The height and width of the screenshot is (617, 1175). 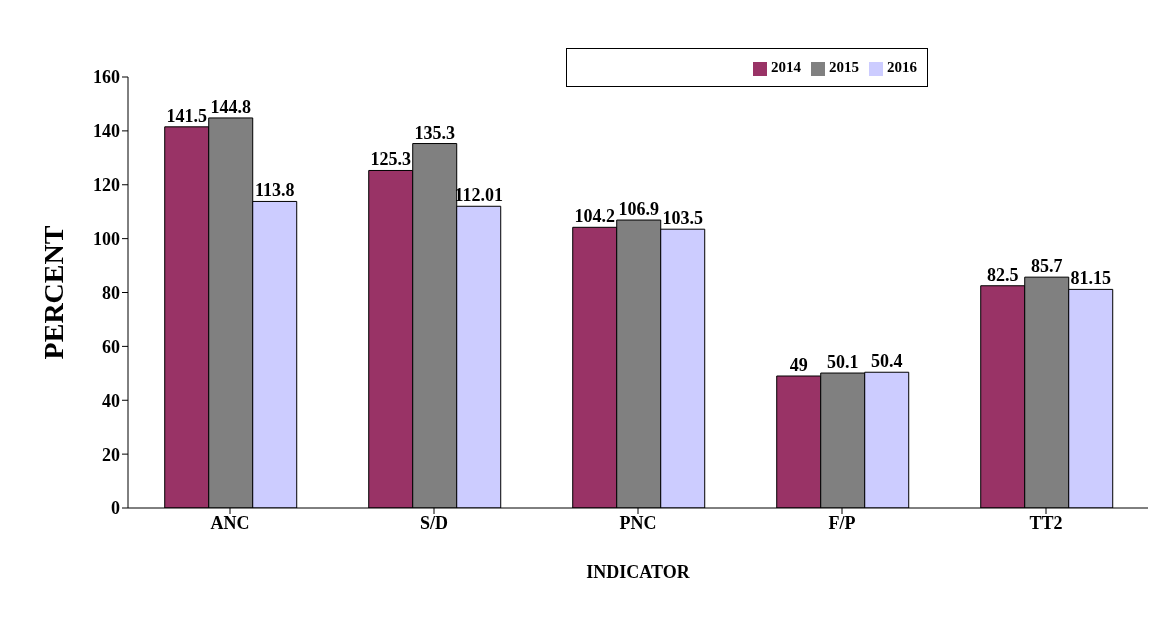 What do you see at coordinates (111, 292) in the screenshot?
I see `y-tick-label: 80` at bounding box center [111, 292].